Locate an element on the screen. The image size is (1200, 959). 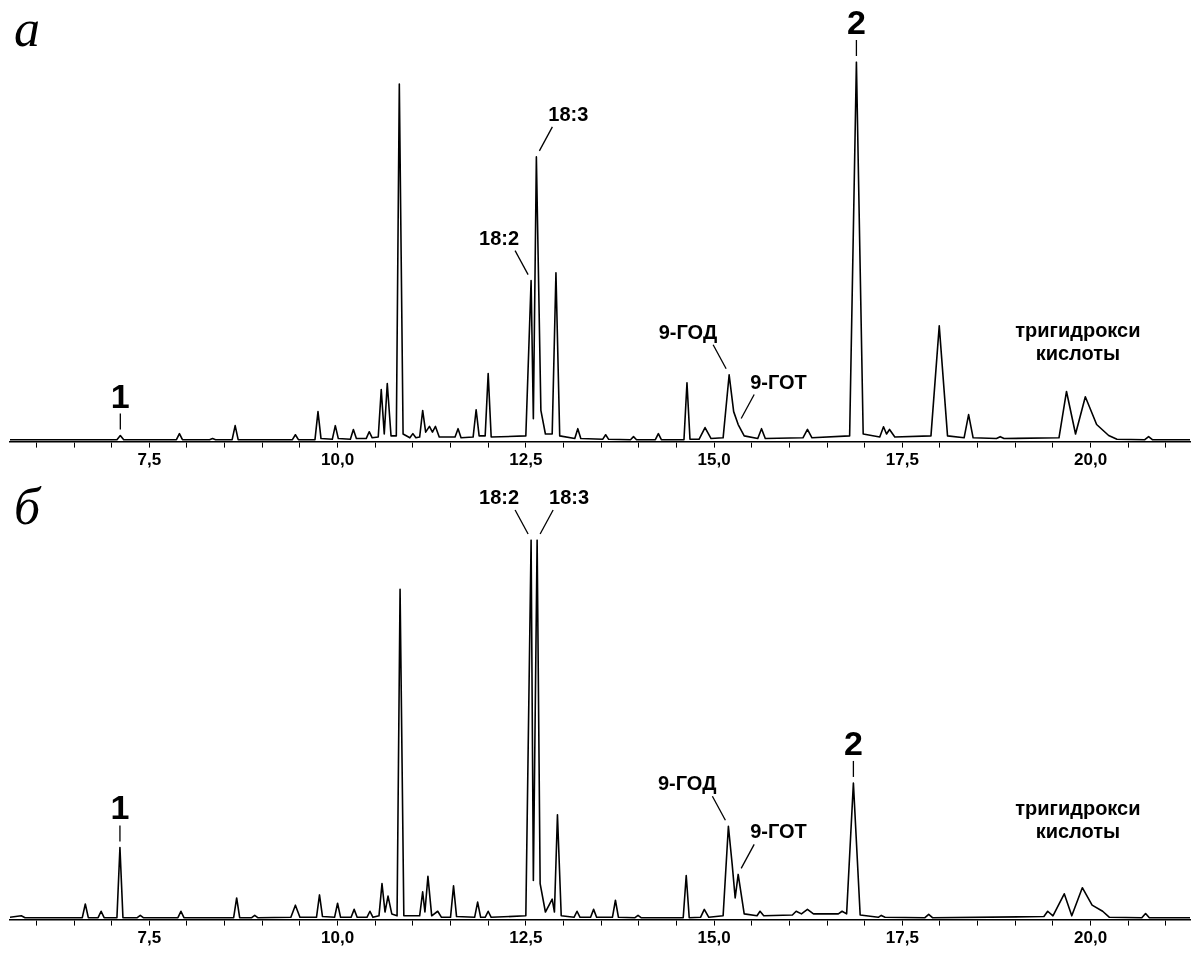
chart-title: а is located at coordinates (27, 28).